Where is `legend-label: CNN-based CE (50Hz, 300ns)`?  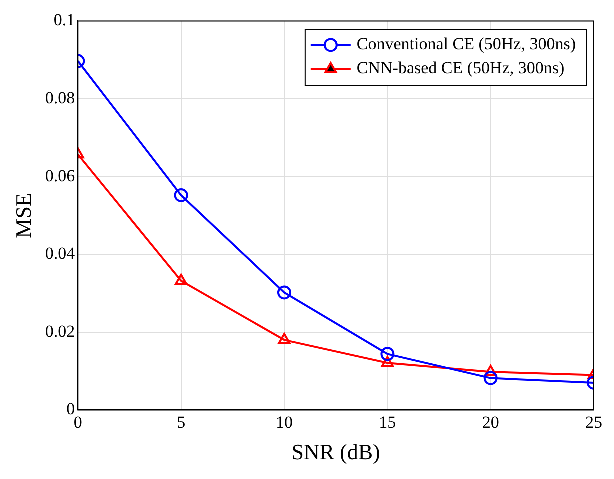 legend-label: CNN-based CE (50Hz, 300ns) is located at coordinates (460, 68).